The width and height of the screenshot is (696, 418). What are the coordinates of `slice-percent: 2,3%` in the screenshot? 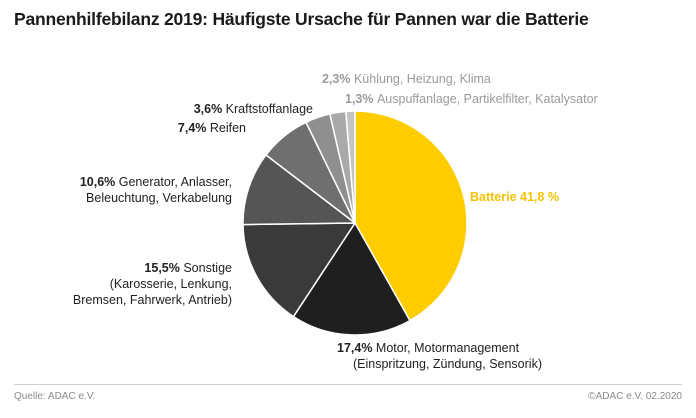 It's located at (338, 79).